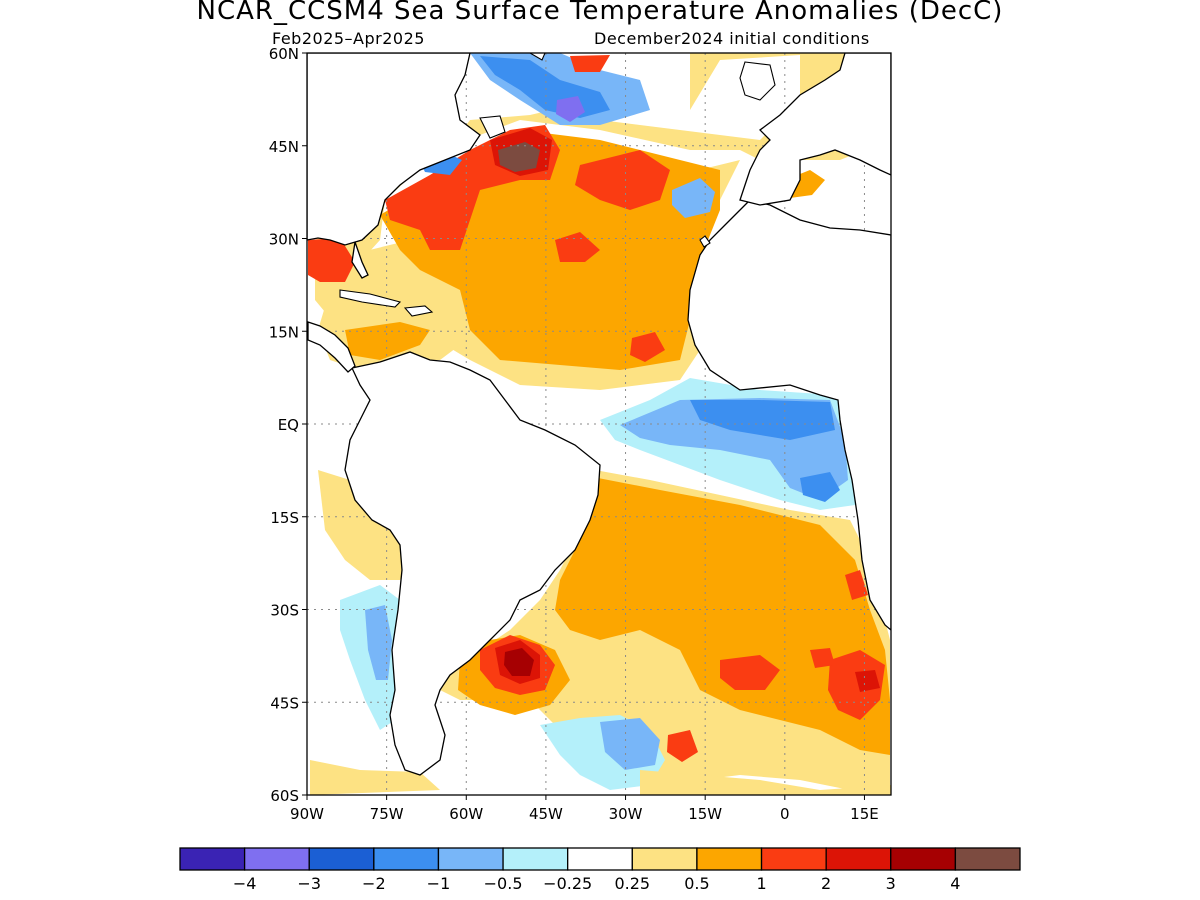  I want to click on land-newfoundland, so click(492, 127).